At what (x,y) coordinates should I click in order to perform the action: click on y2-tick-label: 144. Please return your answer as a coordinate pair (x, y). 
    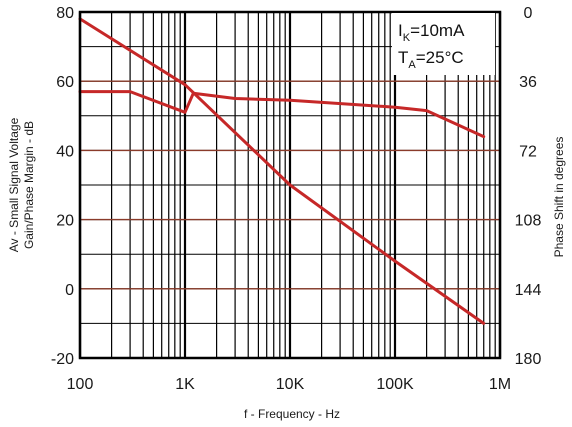
    Looking at the image, I should click on (528, 290).